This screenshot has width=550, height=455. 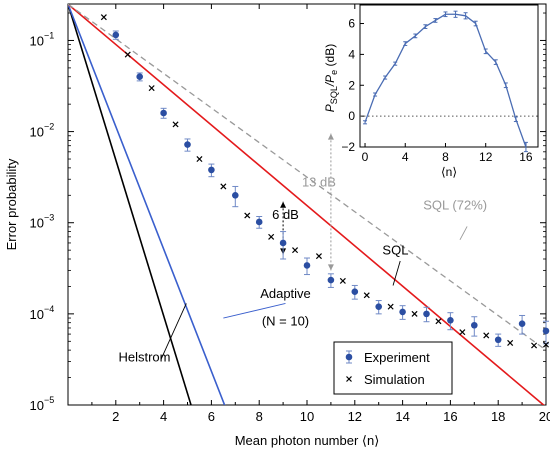 I want to click on legend-experiment-marker, so click(x=349, y=357).